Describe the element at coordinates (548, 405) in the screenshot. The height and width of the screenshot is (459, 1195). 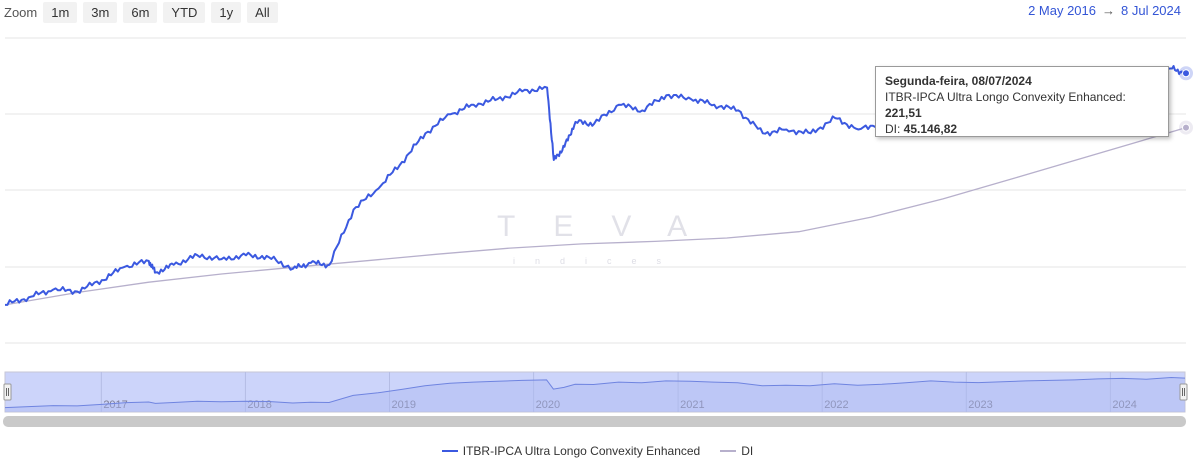
I see `navigator-year-label: 2020` at that location.